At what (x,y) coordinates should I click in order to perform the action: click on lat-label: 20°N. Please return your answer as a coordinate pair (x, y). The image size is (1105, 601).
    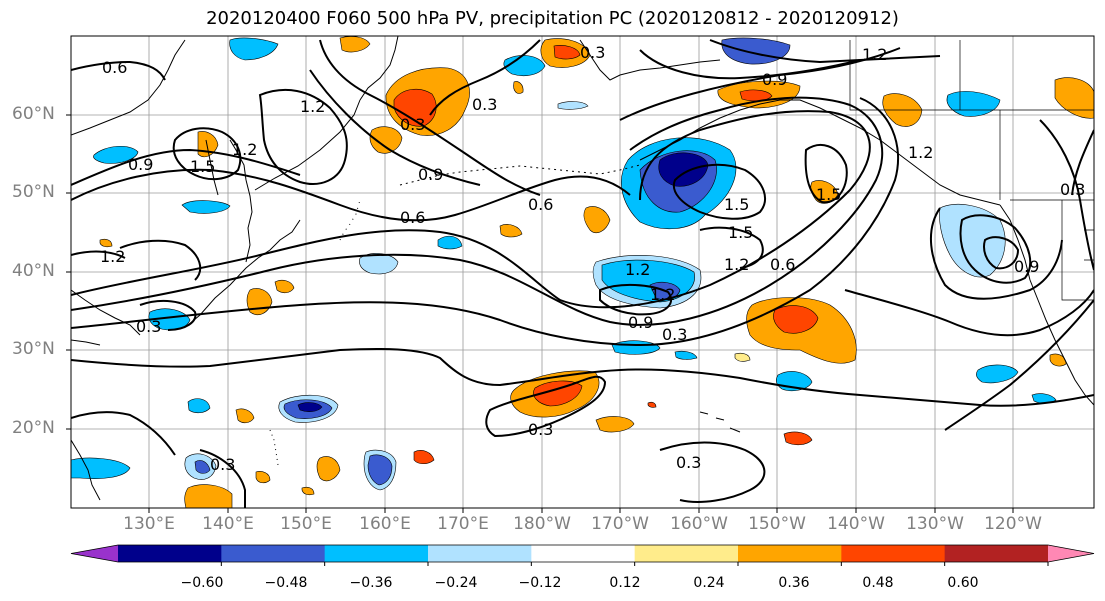
    Looking at the image, I should click on (33, 428).